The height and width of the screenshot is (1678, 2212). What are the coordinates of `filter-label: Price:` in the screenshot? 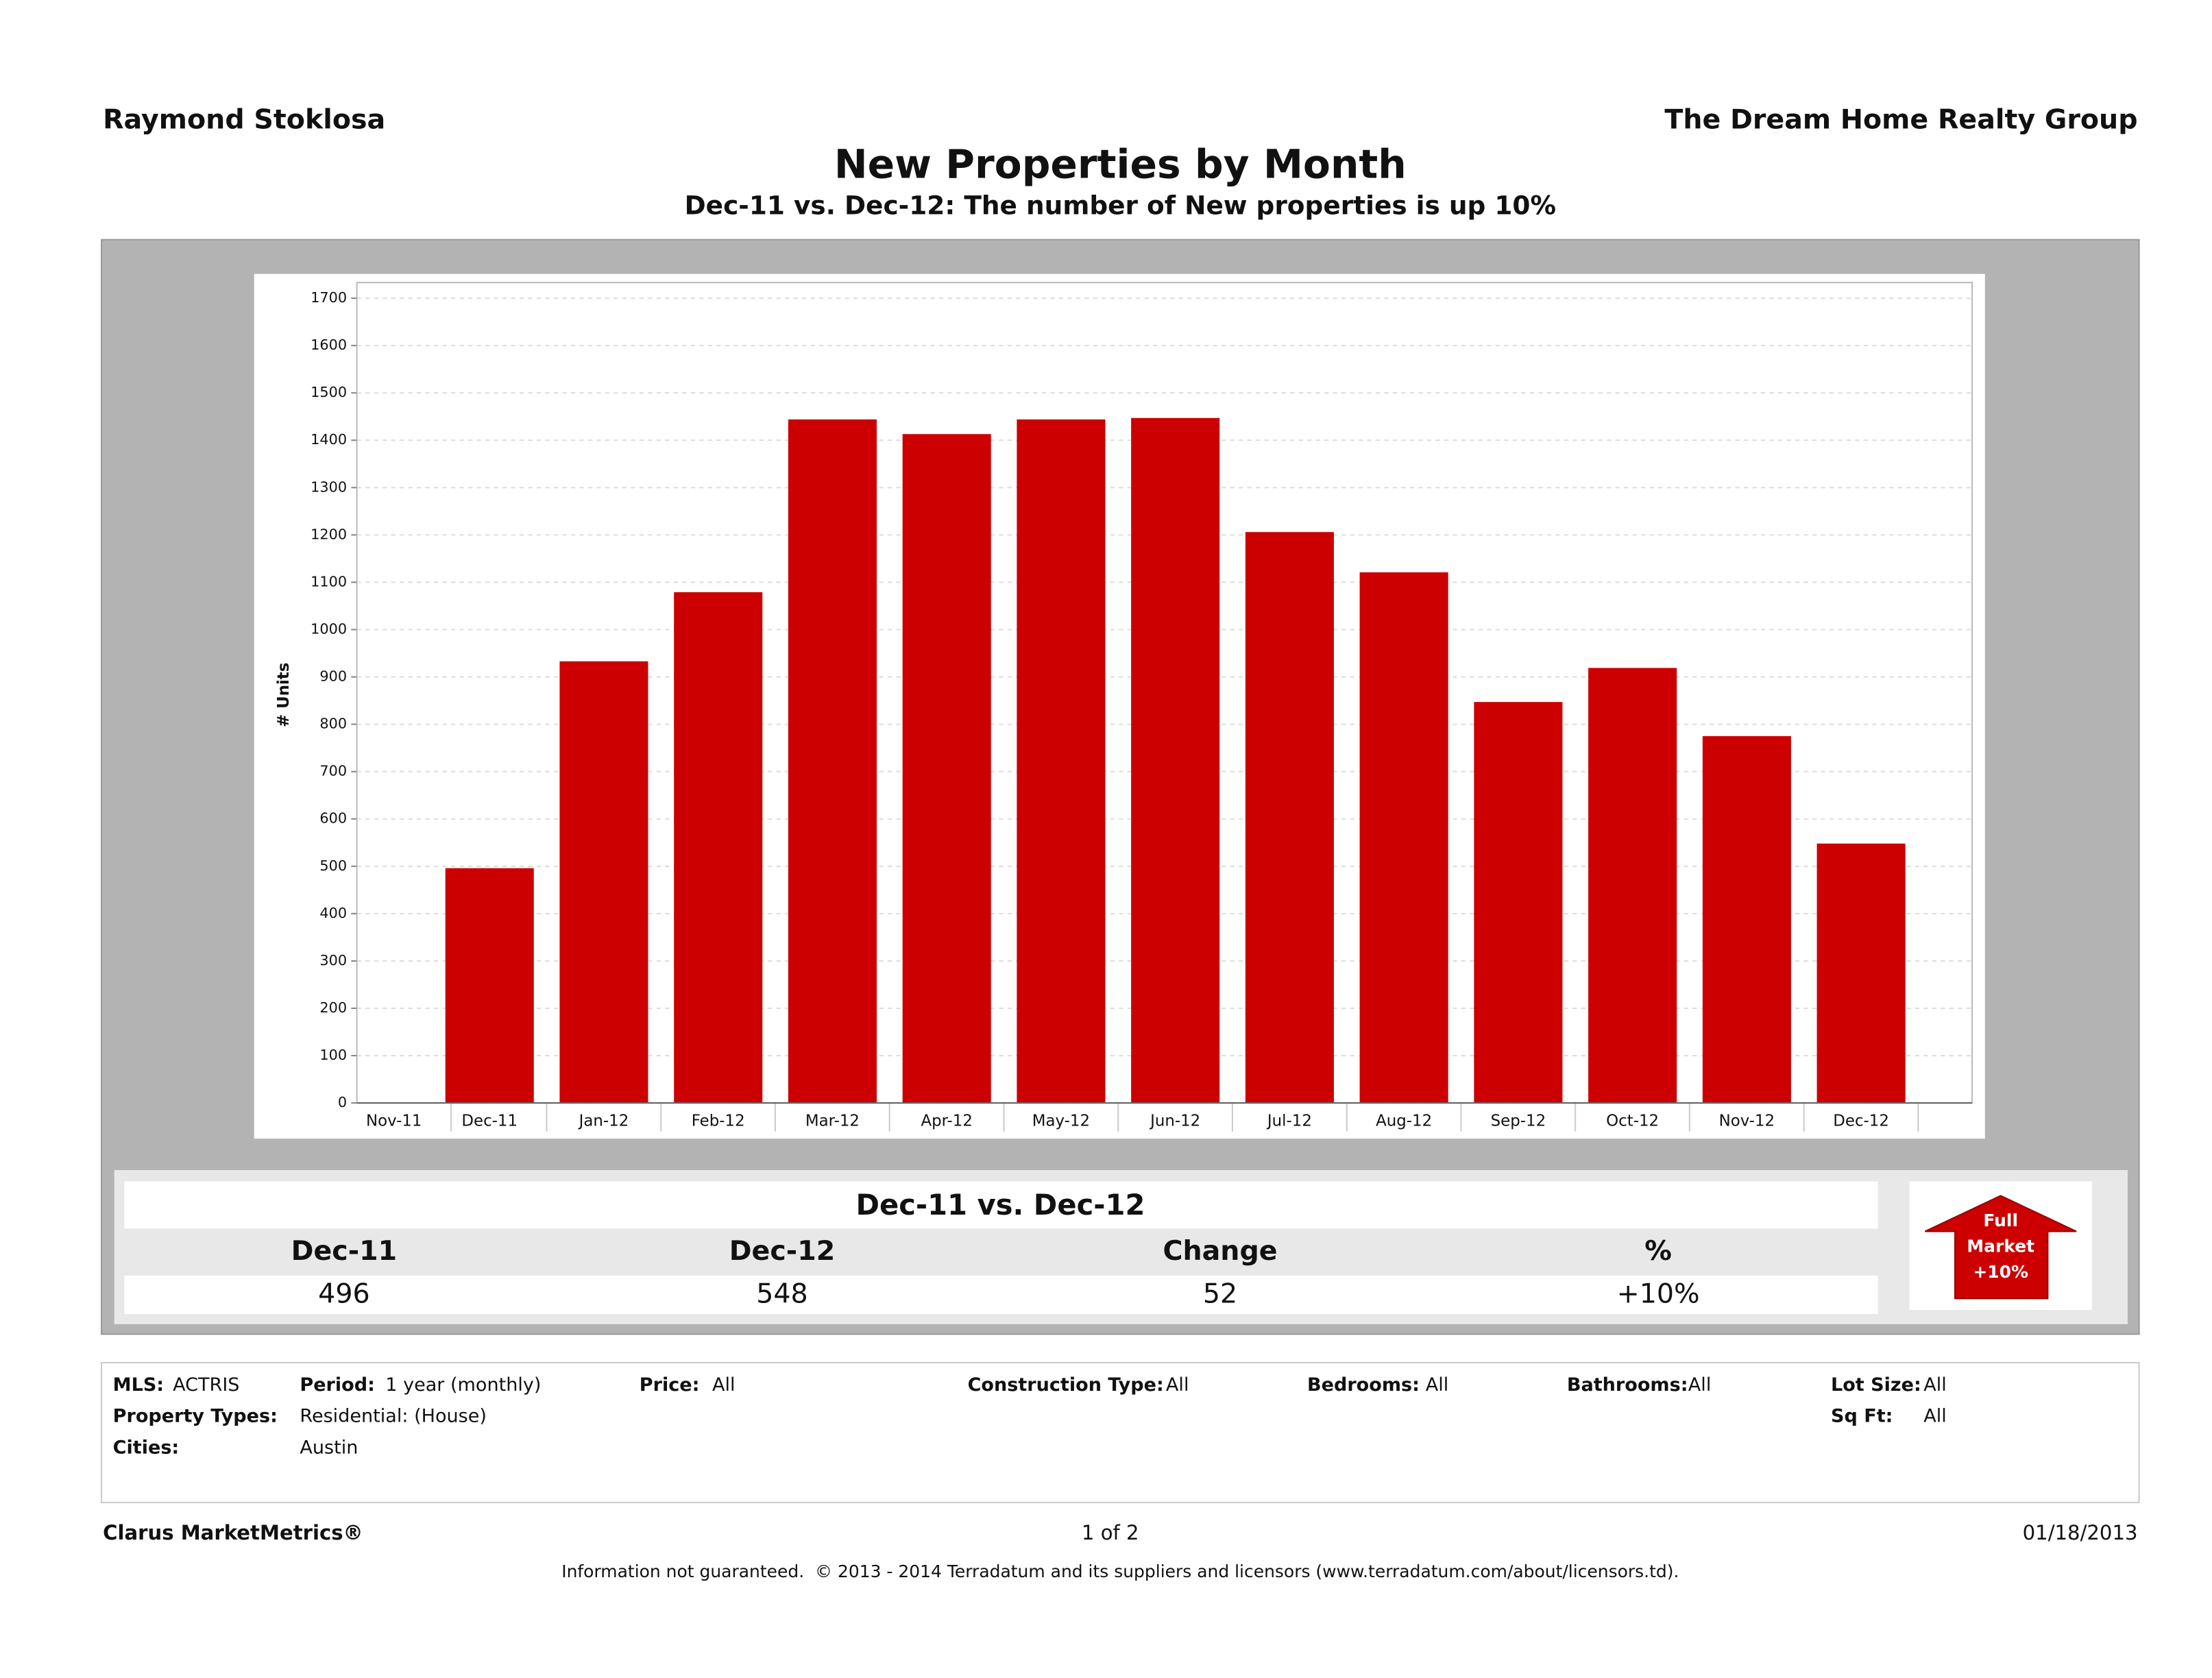 It's located at (670, 1385).